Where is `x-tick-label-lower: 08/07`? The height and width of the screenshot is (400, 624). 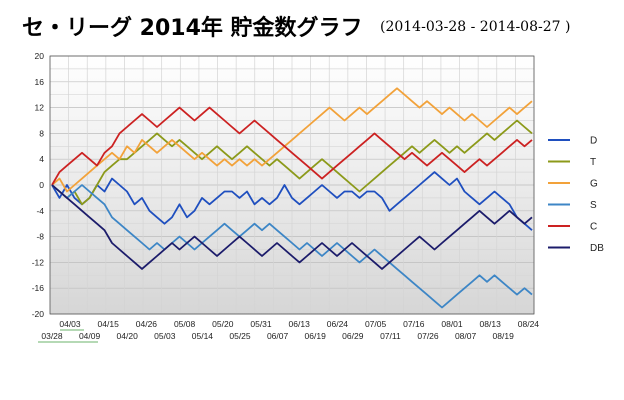
x-tick-label-lower: 08/07 is located at coordinates (466, 336).